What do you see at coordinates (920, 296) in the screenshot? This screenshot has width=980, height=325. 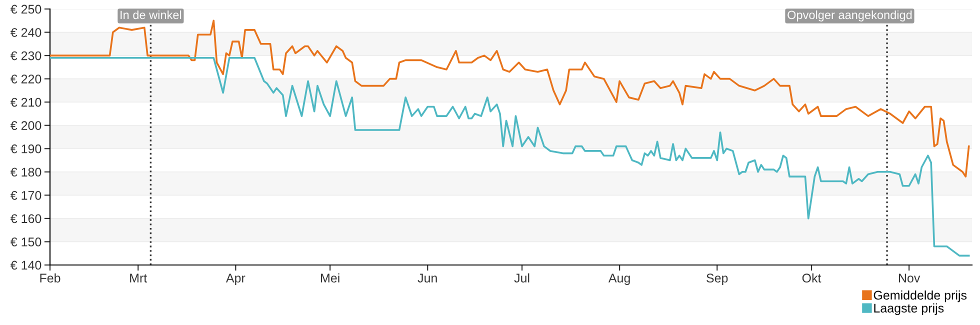 I see `legend-label: Gemiddelde prijs` at bounding box center [920, 296].